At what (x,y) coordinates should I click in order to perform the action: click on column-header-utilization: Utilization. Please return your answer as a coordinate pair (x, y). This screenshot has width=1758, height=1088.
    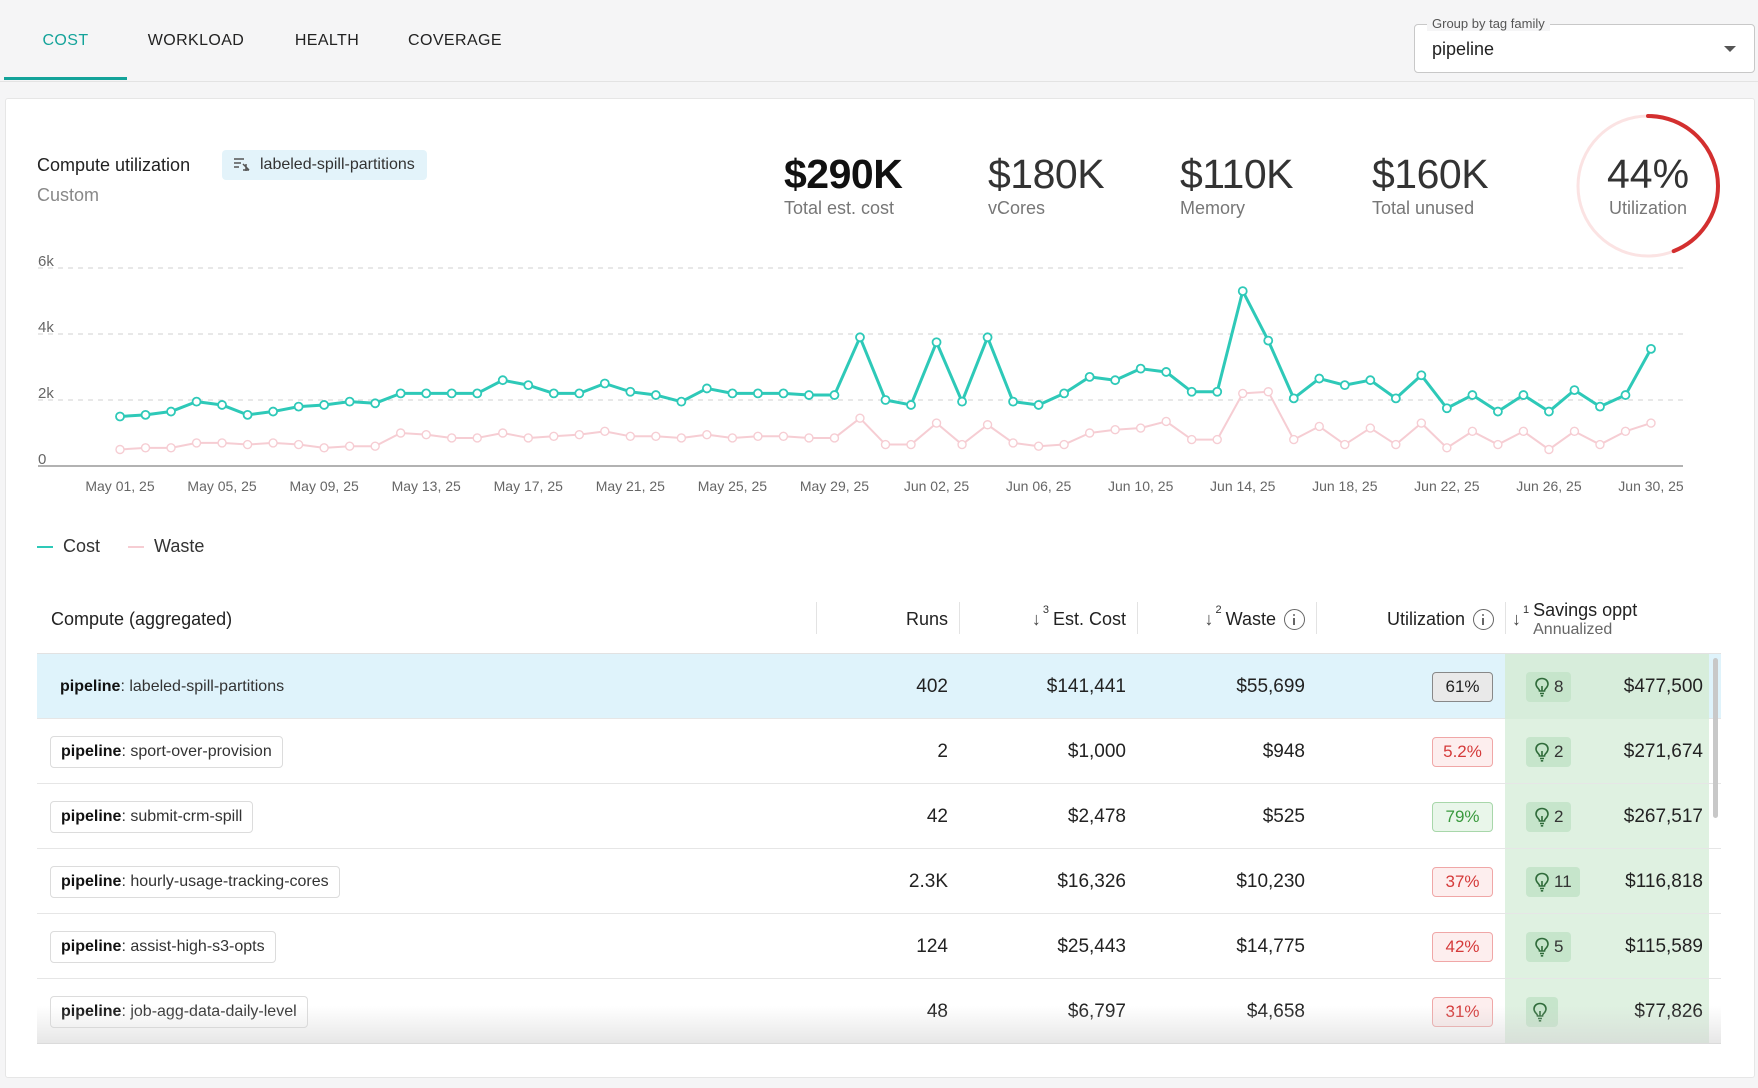
    Looking at the image, I should click on (1411, 619).